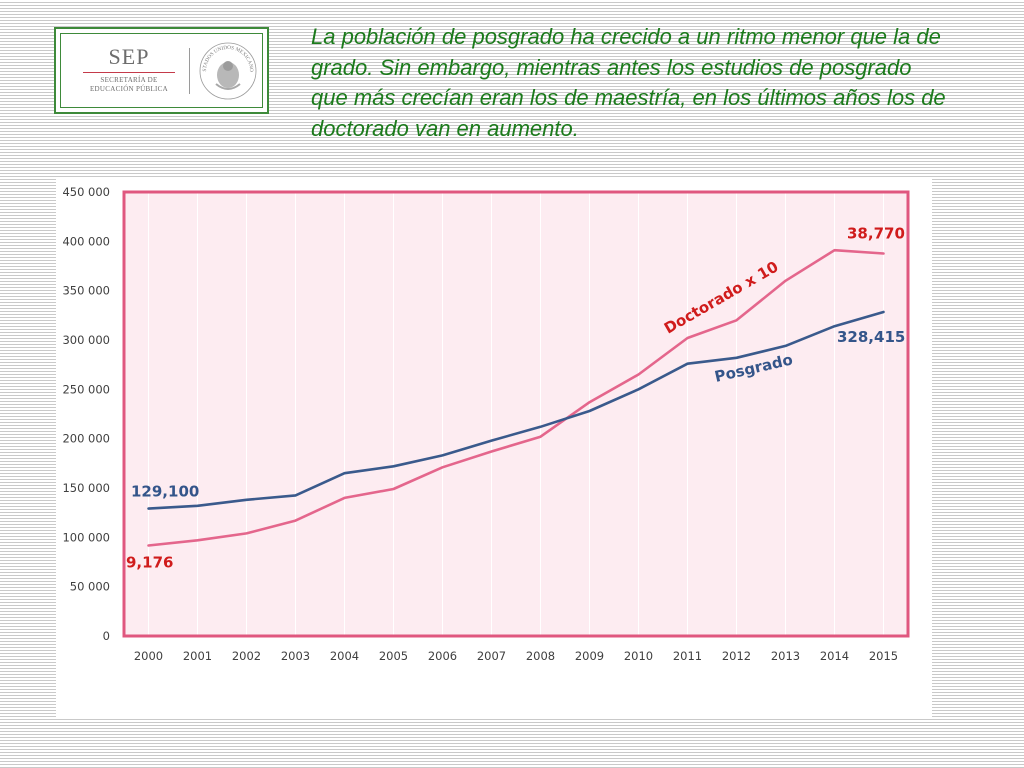 The image size is (1024, 768). I want to click on x-tick-label: 2003, so click(295, 656).